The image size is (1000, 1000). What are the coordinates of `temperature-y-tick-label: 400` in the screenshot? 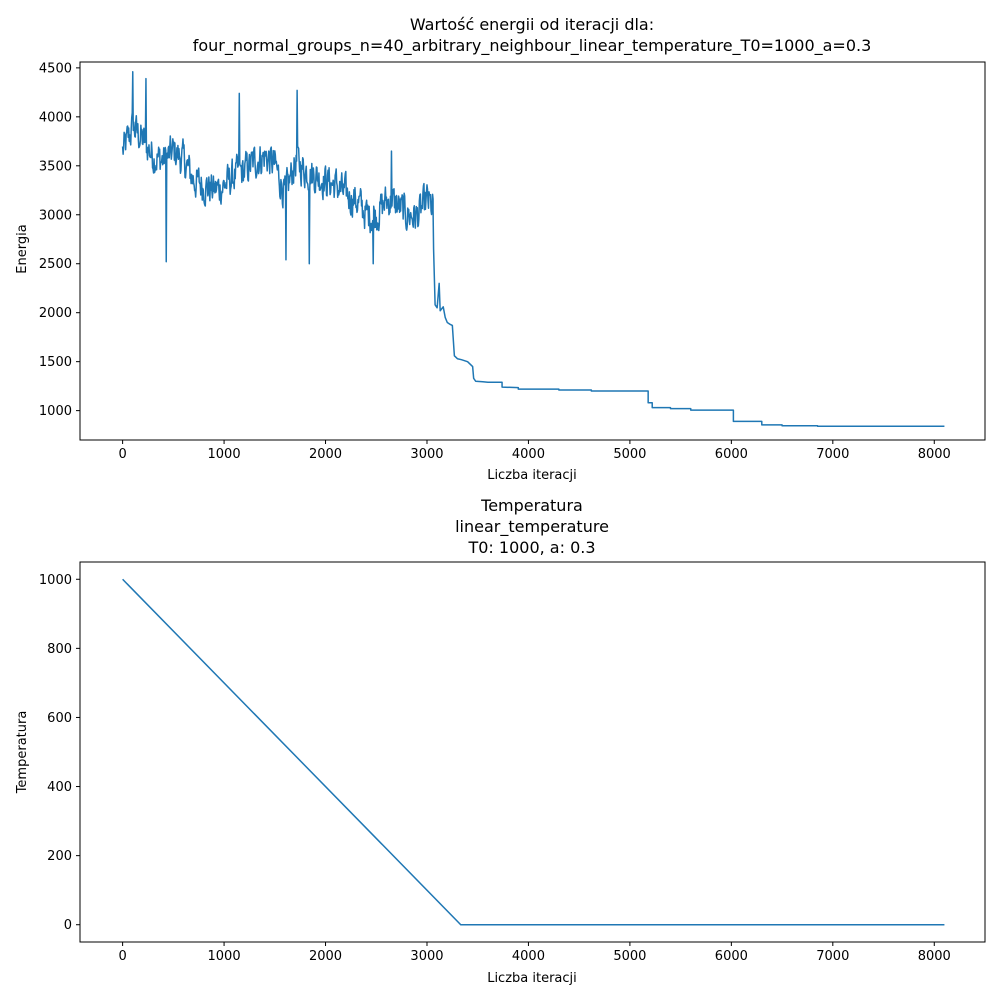 It's located at (59, 787).